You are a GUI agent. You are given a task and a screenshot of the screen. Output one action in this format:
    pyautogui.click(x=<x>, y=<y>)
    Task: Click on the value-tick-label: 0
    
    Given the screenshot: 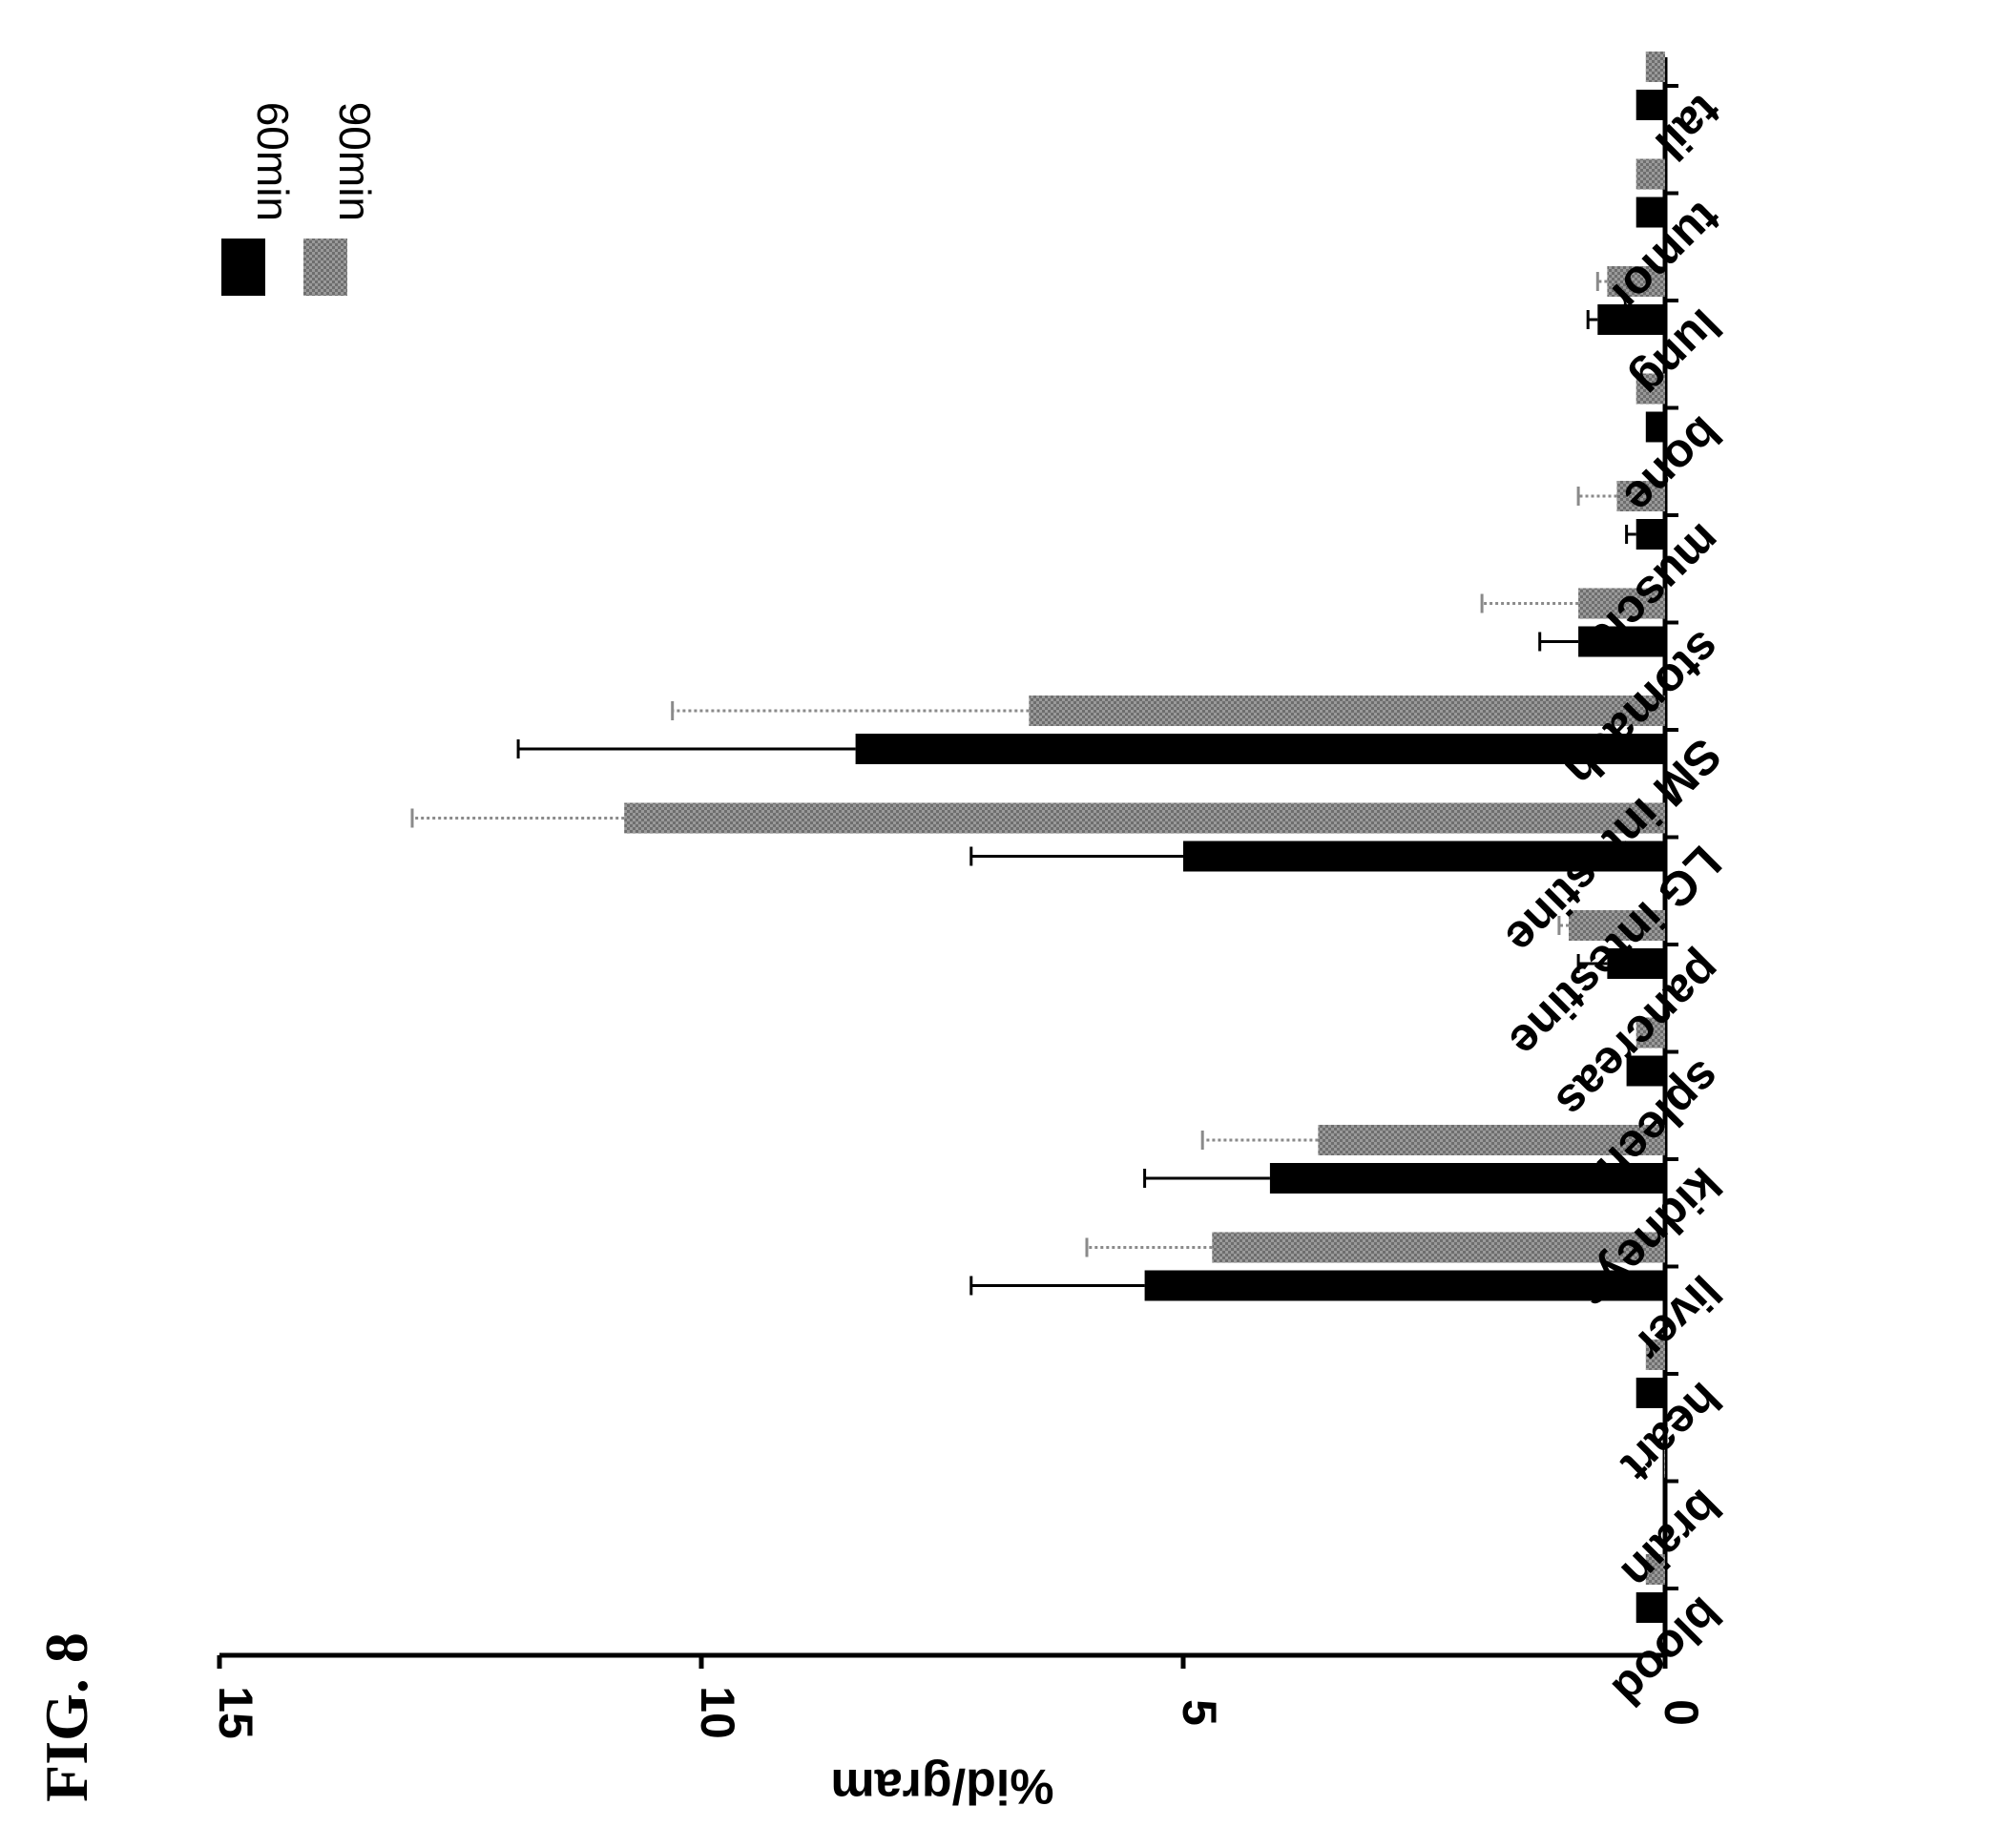 What is the action you would take?
    pyautogui.click(x=1681, y=1712)
    